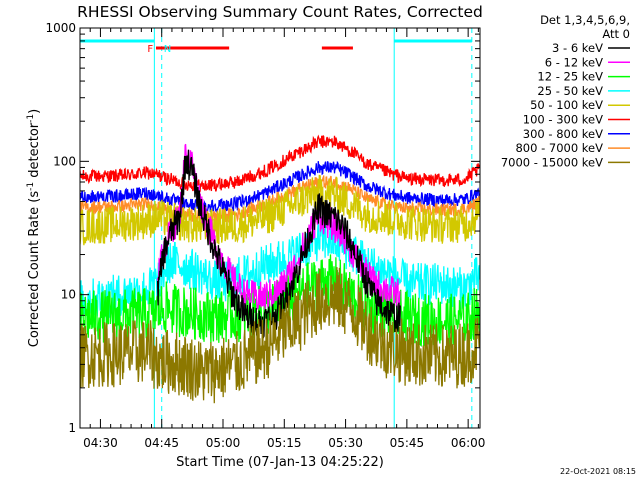 This screenshot has height=480, width=640. Describe the element at coordinates (161, 443) in the screenshot. I see `x-tick-label: 04:45` at that location.